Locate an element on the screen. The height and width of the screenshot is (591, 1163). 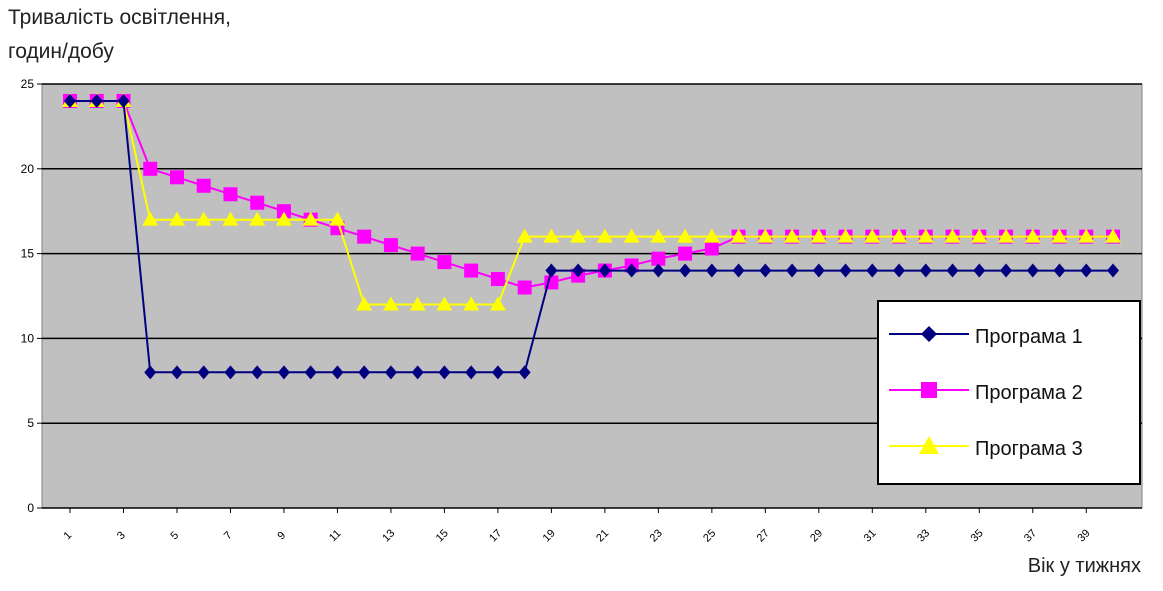
legend: Програма 1 Програма 2 Програма 3 is located at coordinates (1009, 392).